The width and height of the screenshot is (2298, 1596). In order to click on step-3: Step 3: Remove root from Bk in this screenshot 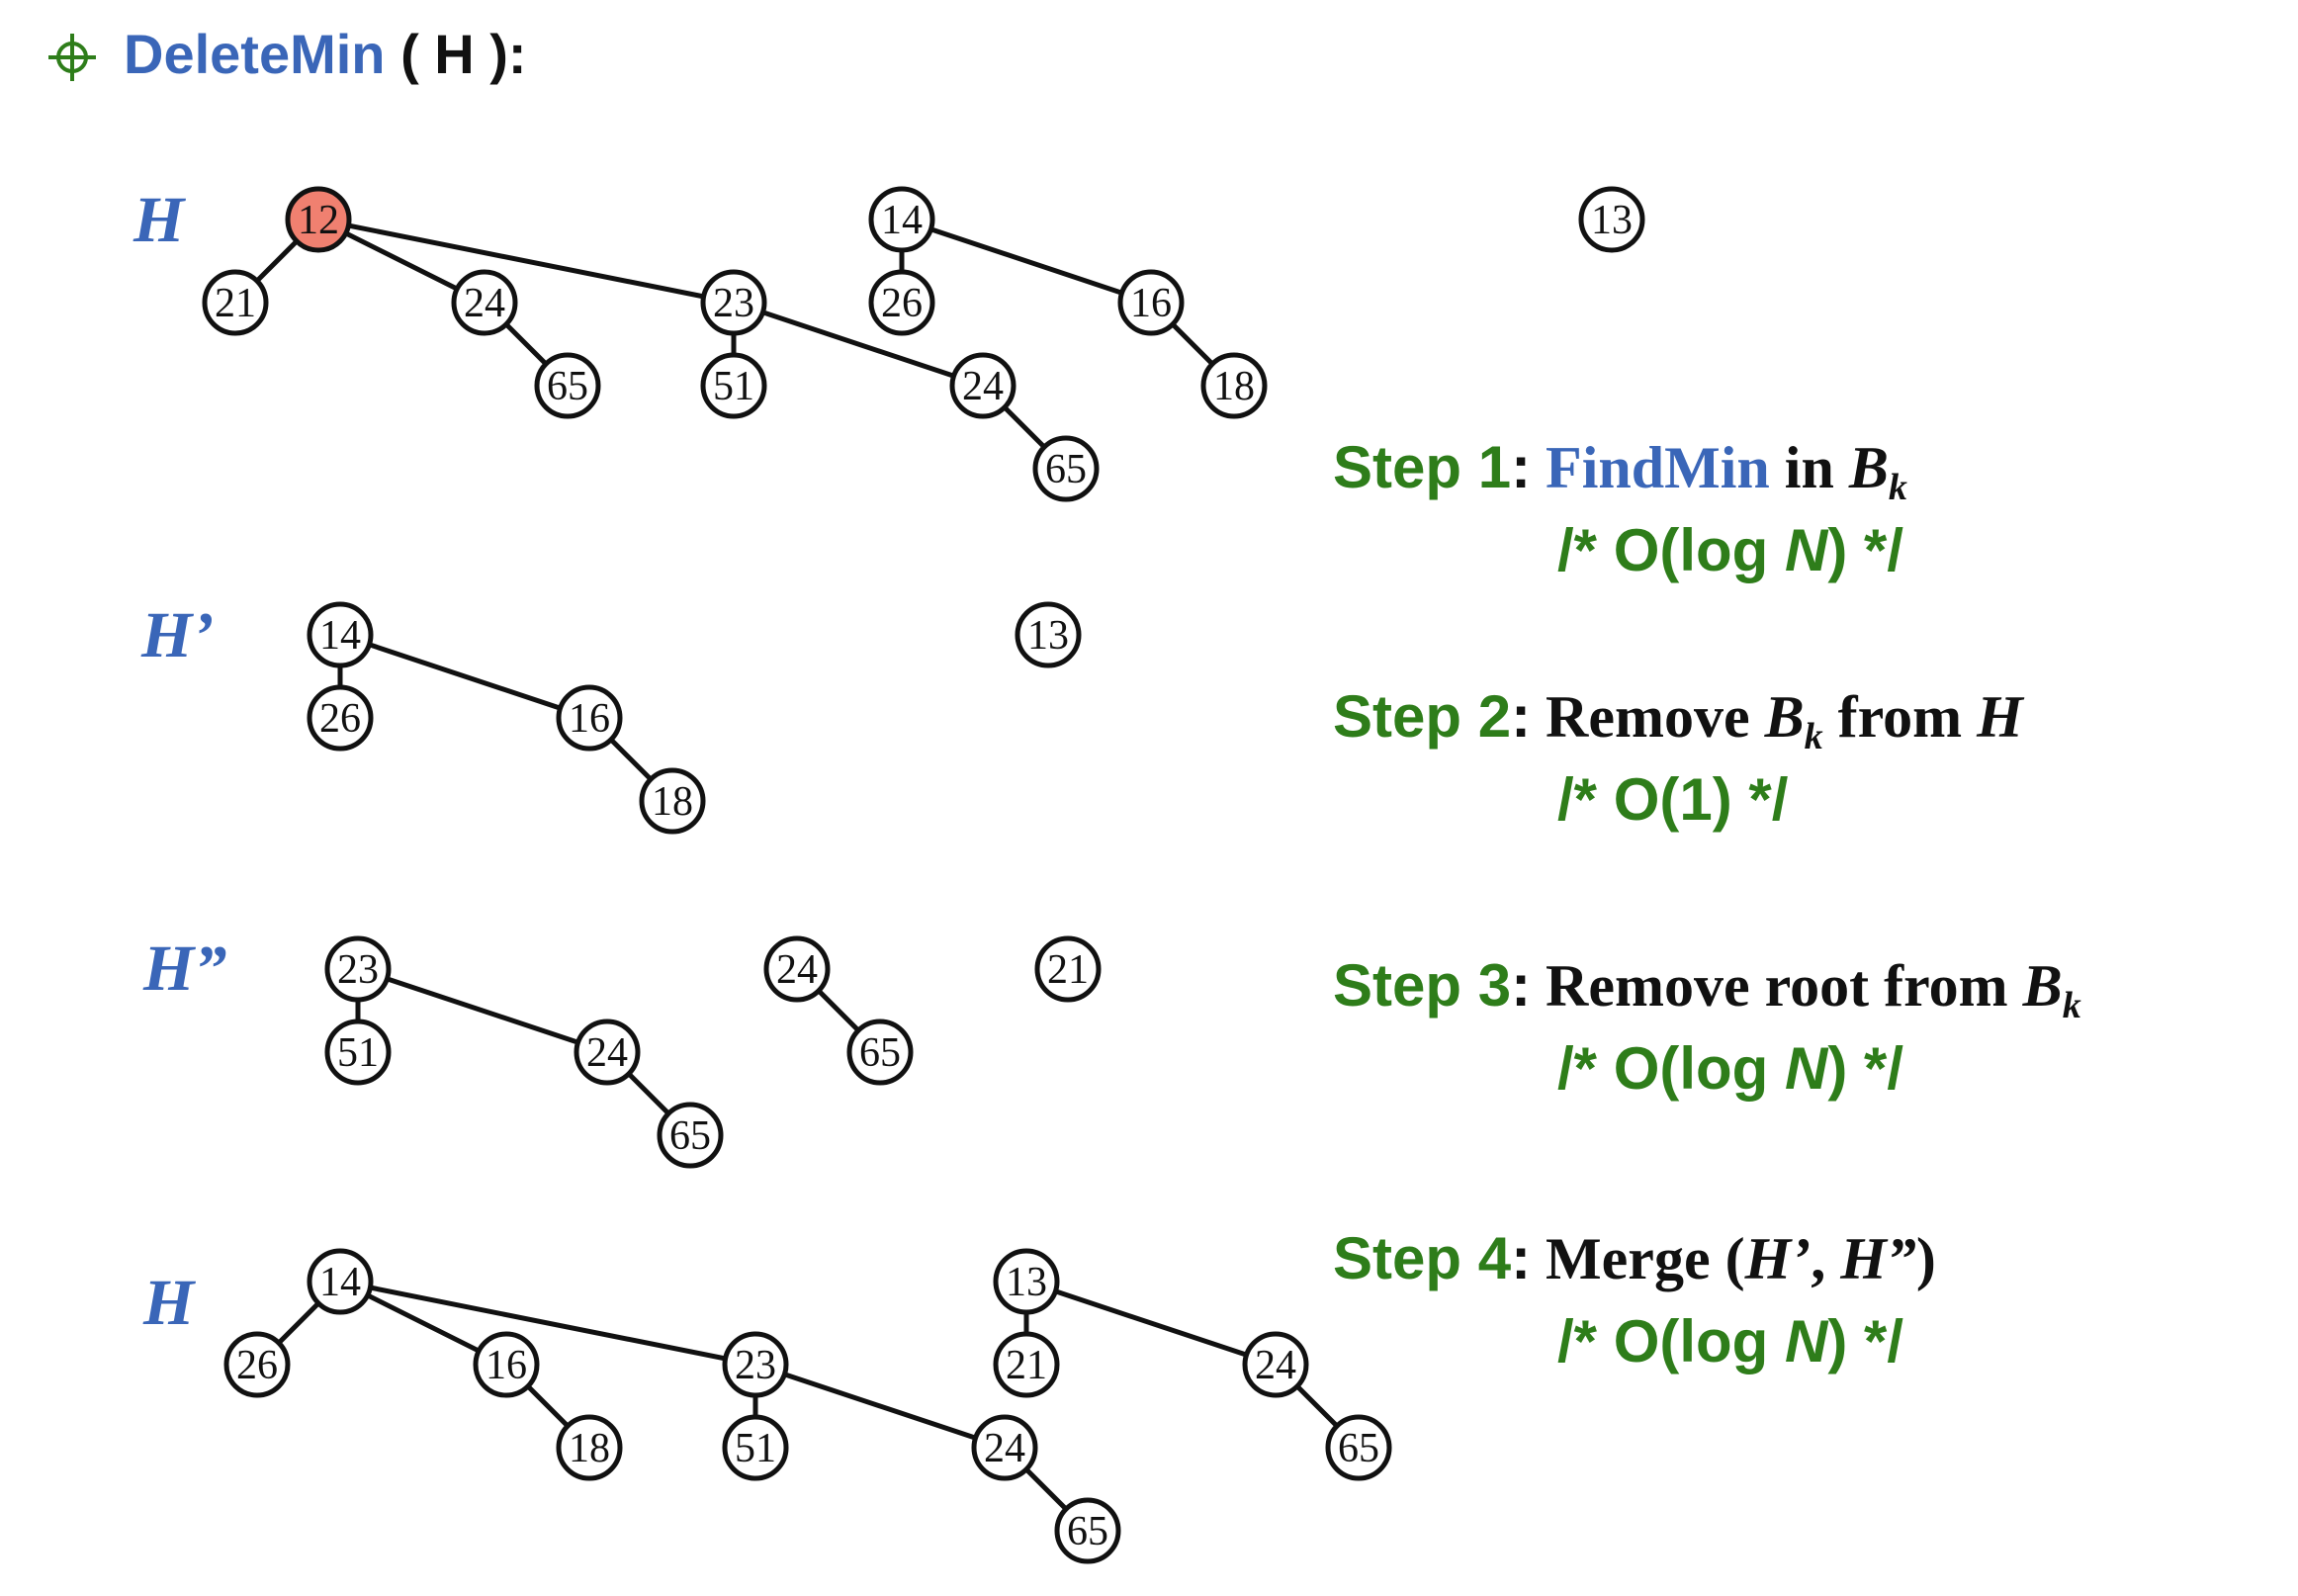, I will do `click(1707, 987)`.